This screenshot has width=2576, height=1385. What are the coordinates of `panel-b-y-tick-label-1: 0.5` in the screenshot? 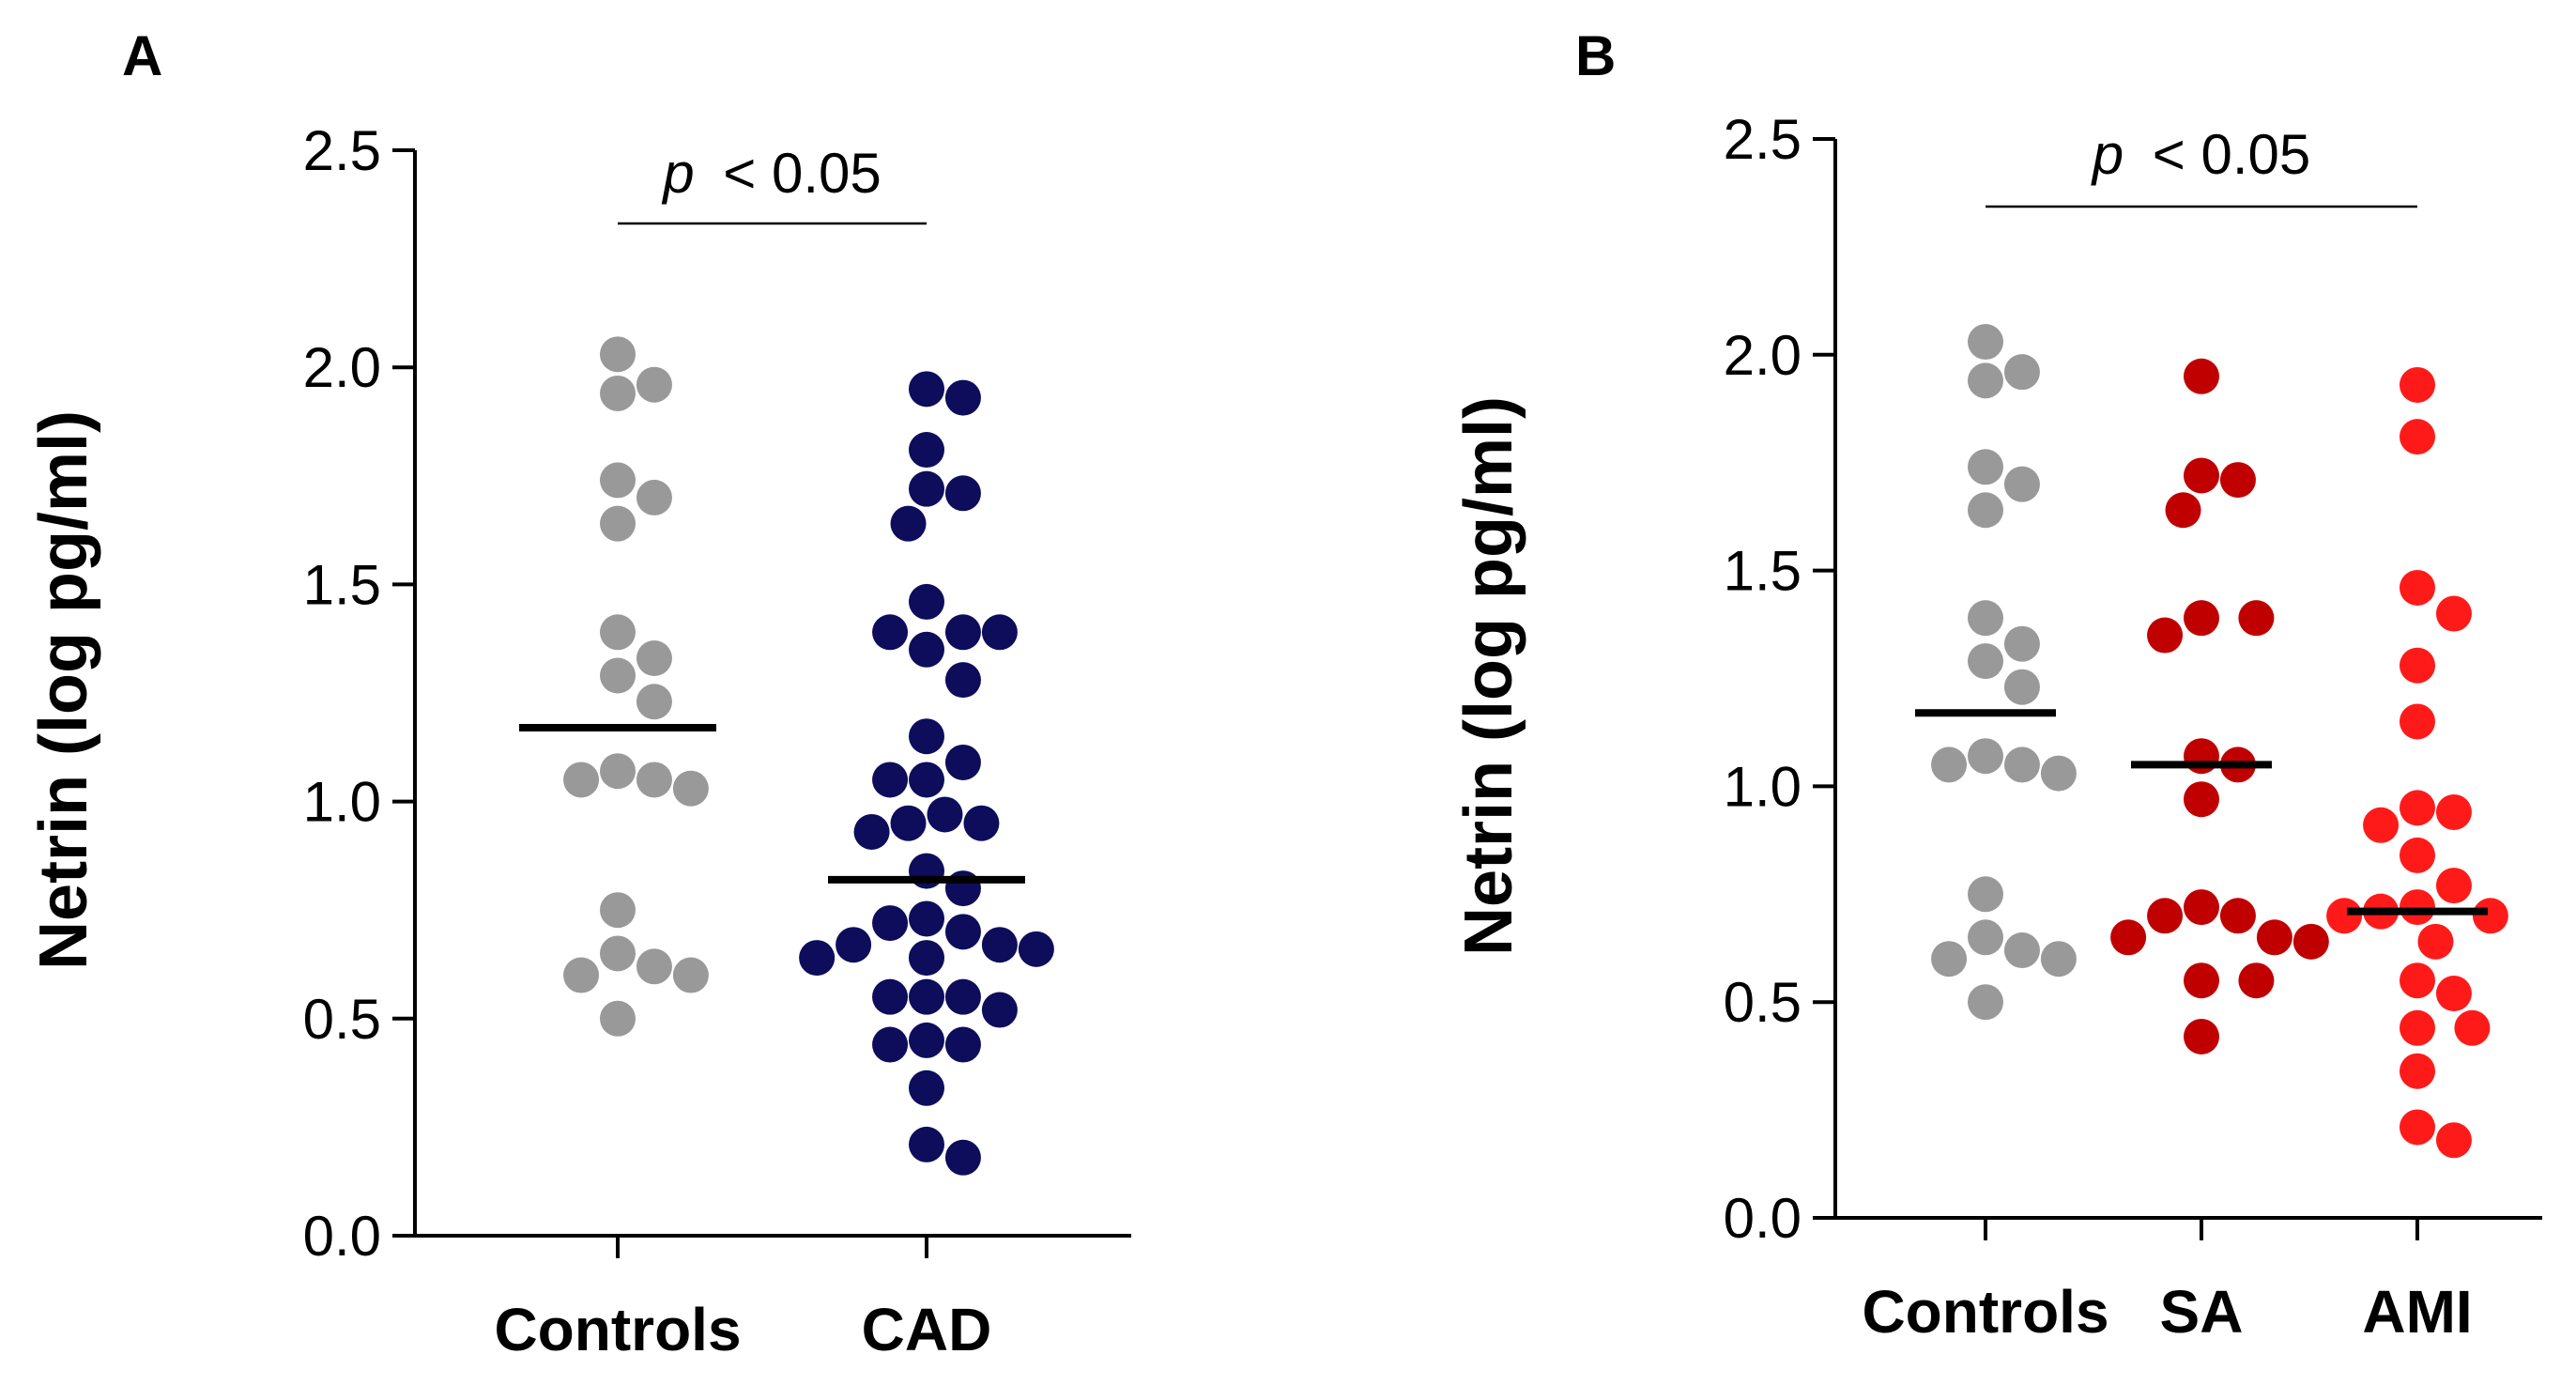 It's located at (1763, 1003).